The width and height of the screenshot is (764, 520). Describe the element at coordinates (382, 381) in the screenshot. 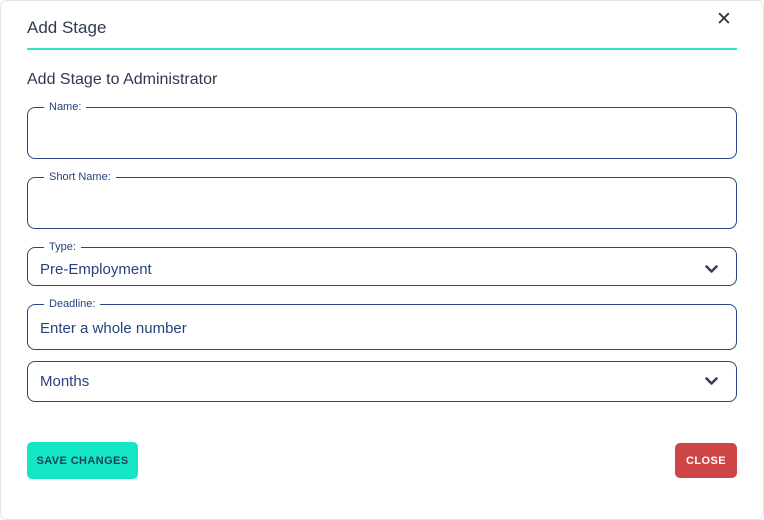

I see `deadline-unit-select: Months` at that location.